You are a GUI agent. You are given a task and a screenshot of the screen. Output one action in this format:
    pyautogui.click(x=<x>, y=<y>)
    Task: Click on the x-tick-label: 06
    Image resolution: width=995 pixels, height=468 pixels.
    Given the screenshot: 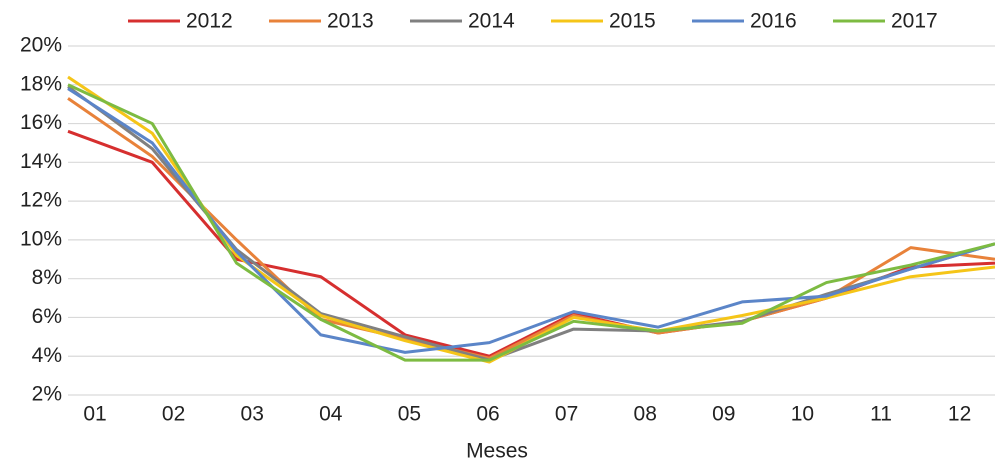 What is the action you would take?
    pyautogui.click(x=487, y=414)
    